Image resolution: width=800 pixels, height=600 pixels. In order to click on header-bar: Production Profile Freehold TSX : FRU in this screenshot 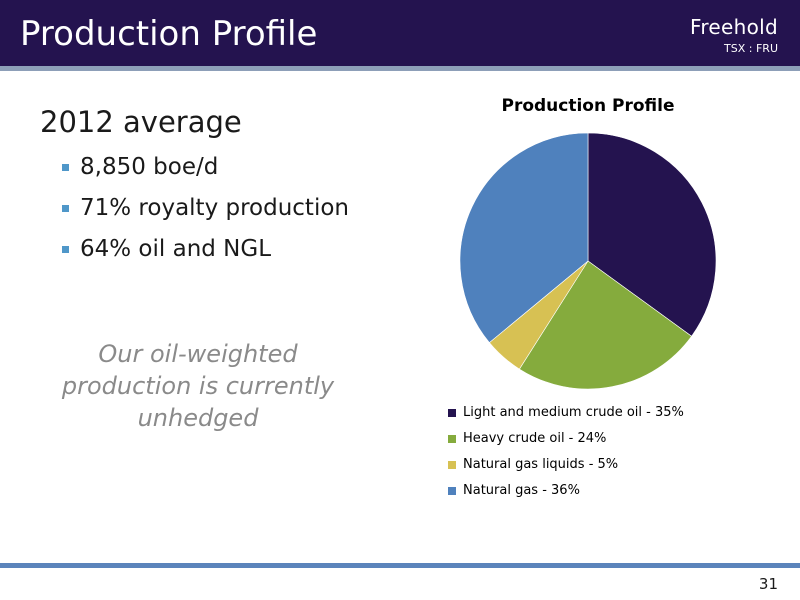, I will do `click(400, 33)`.